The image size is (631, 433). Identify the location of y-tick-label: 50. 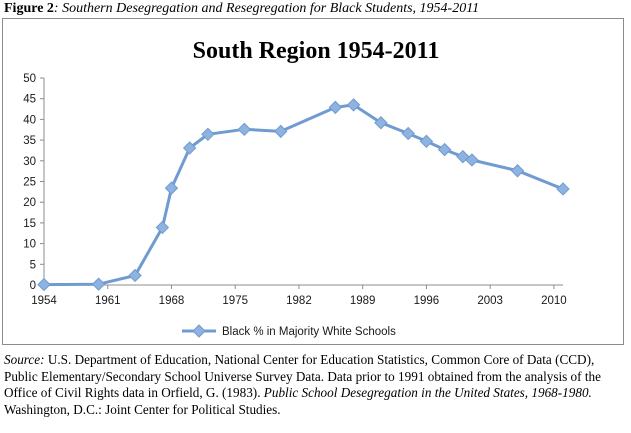
(29, 79).